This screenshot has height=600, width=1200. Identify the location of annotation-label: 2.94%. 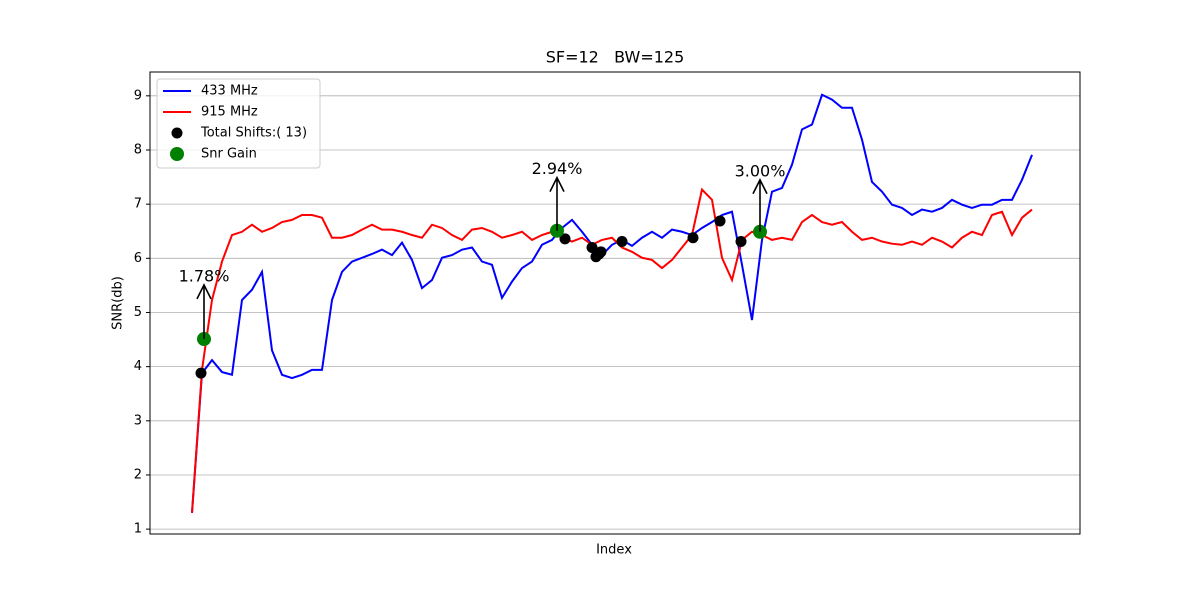
(557, 168).